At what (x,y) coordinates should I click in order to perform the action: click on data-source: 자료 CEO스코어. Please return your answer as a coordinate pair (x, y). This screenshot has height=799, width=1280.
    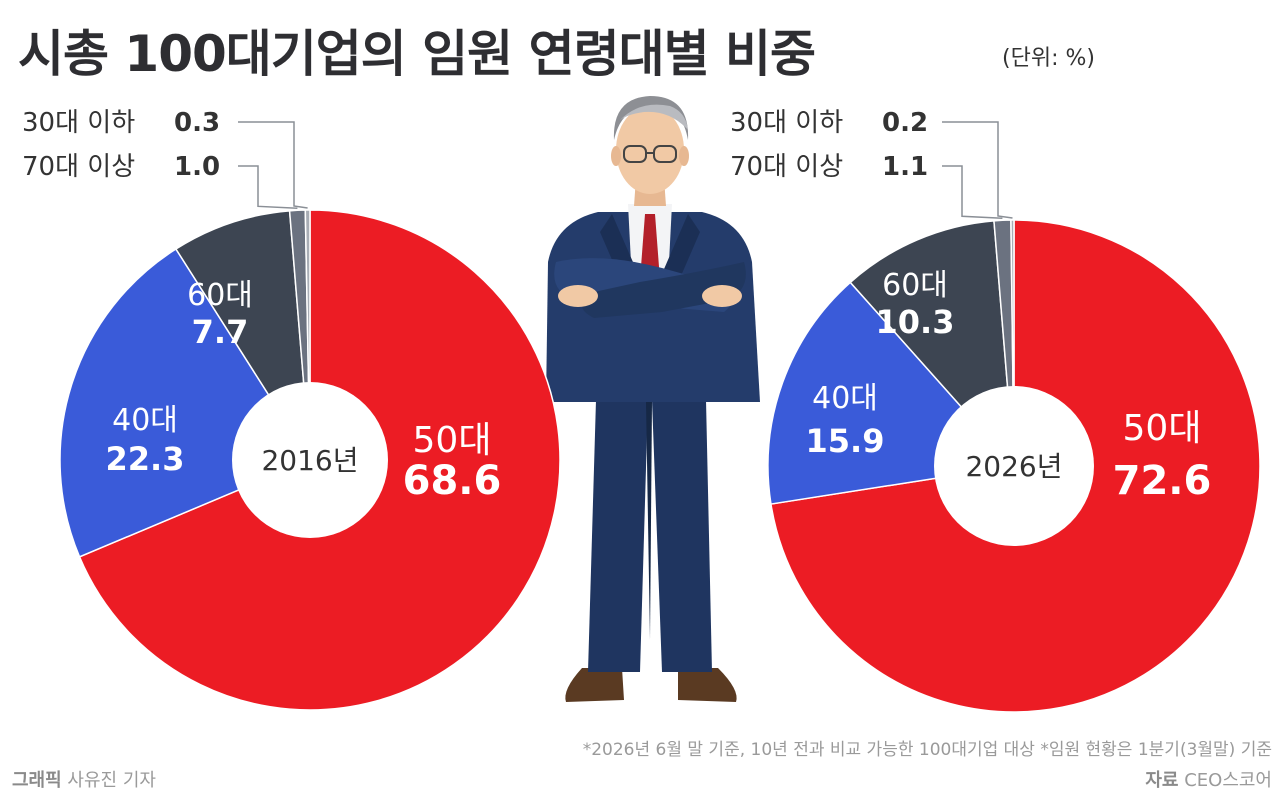
    Looking at the image, I should click on (1208, 779).